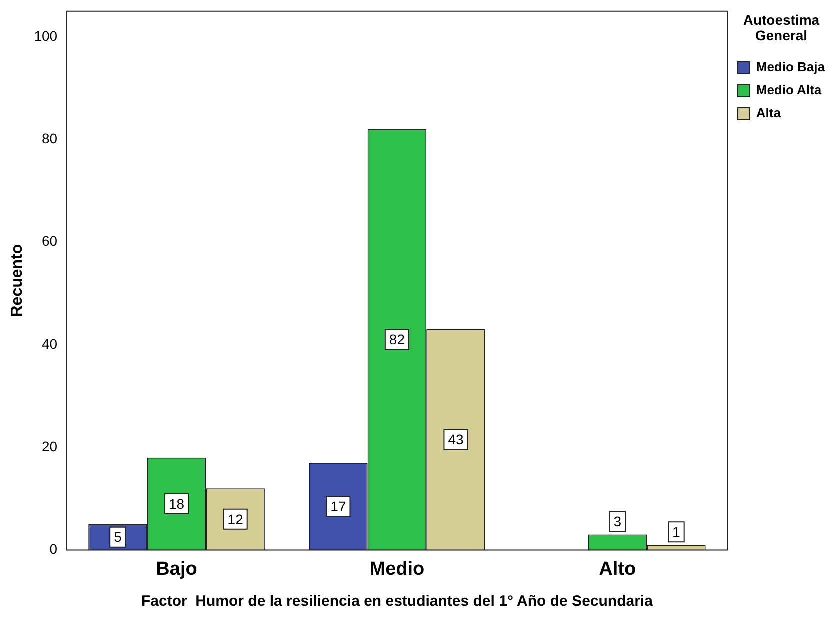  Describe the element at coordinates (177, 569) in the screenshot. I see `x-tick-label: Bajo` at that location.